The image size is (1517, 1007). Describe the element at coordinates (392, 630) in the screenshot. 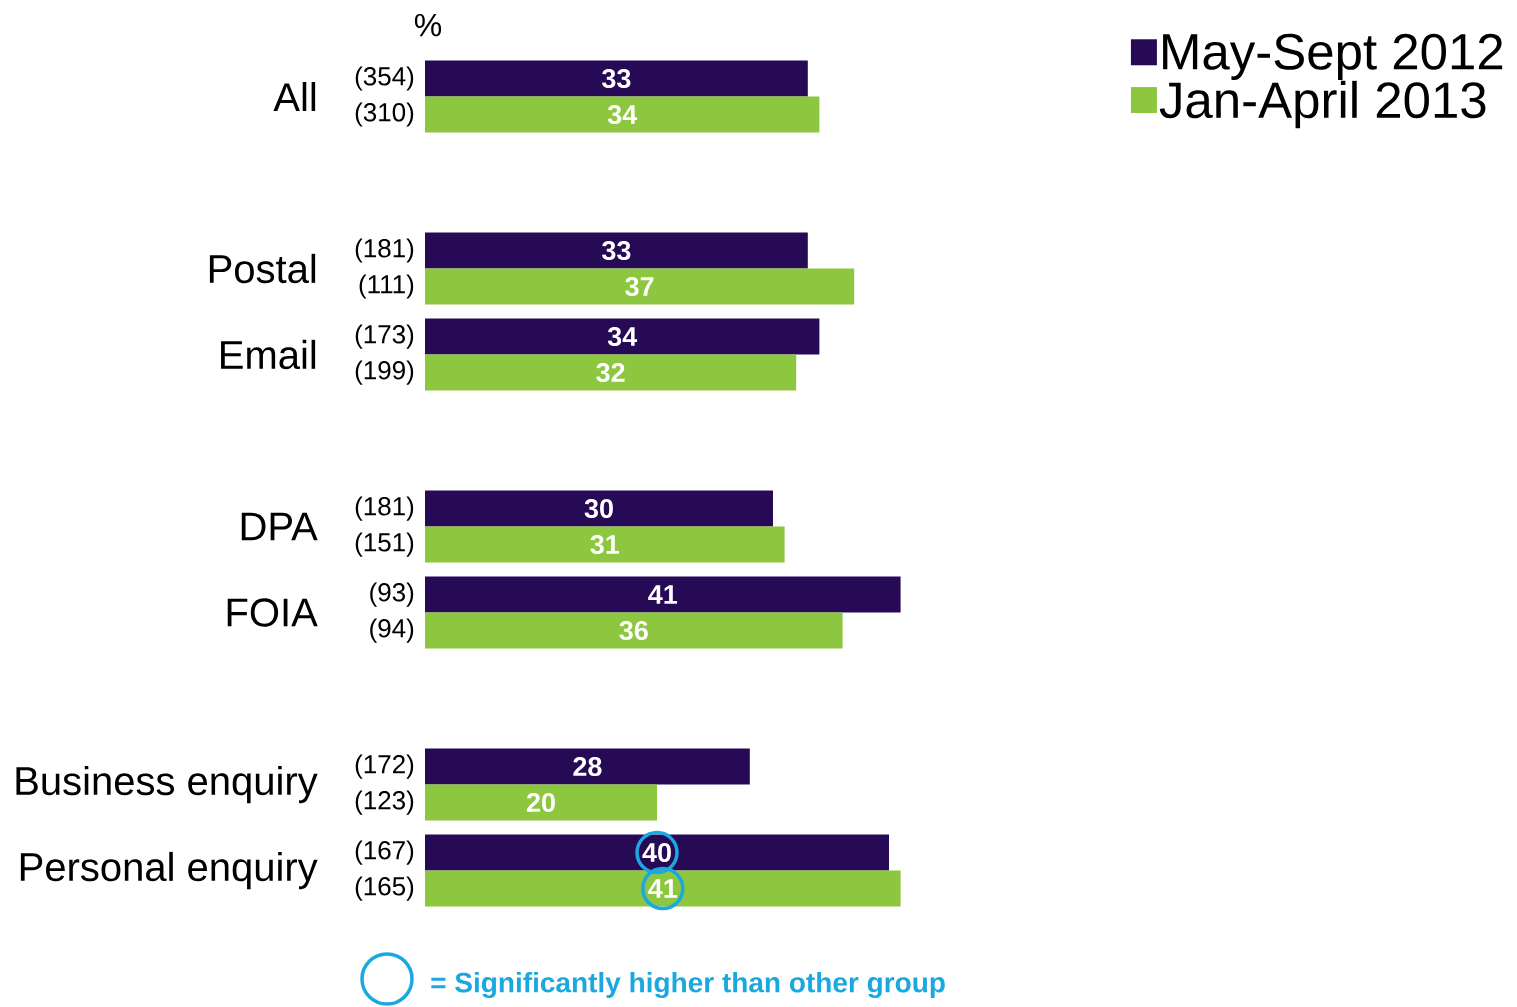

I see `text: (94)` at that location.